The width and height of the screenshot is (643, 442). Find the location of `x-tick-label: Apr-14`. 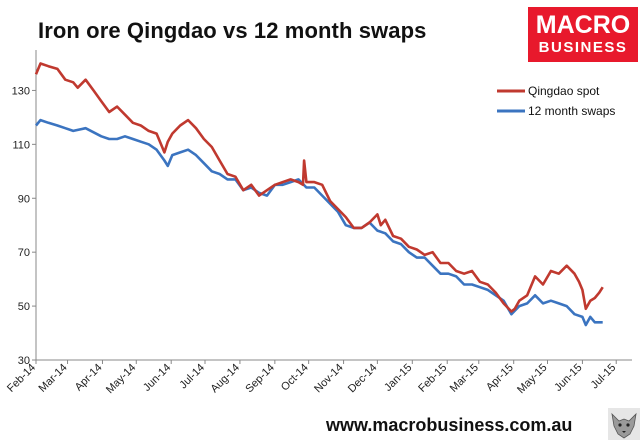

x-tick-label: Apr-14 is located at coordinates (89, 378).